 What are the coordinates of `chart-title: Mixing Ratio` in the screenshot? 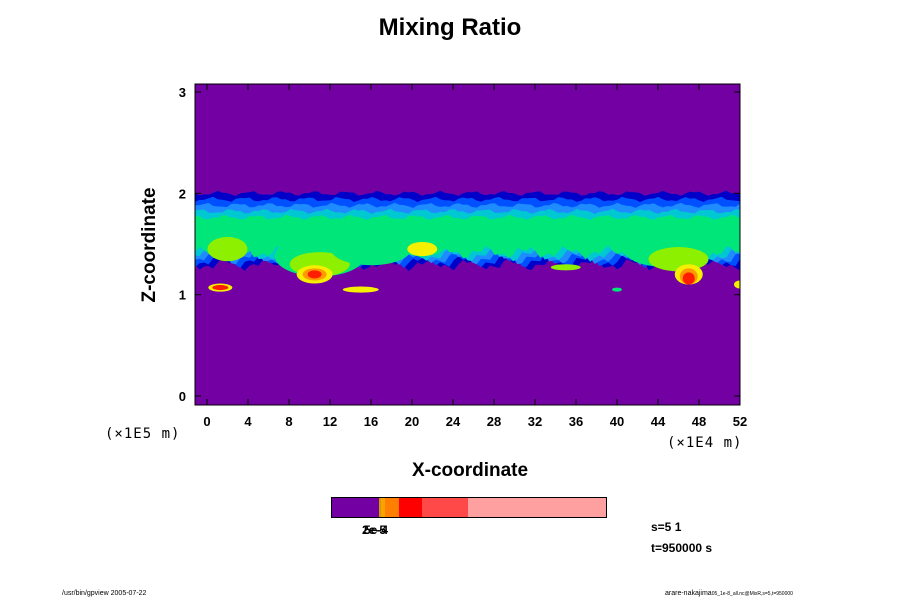 It's located at (450, 27).